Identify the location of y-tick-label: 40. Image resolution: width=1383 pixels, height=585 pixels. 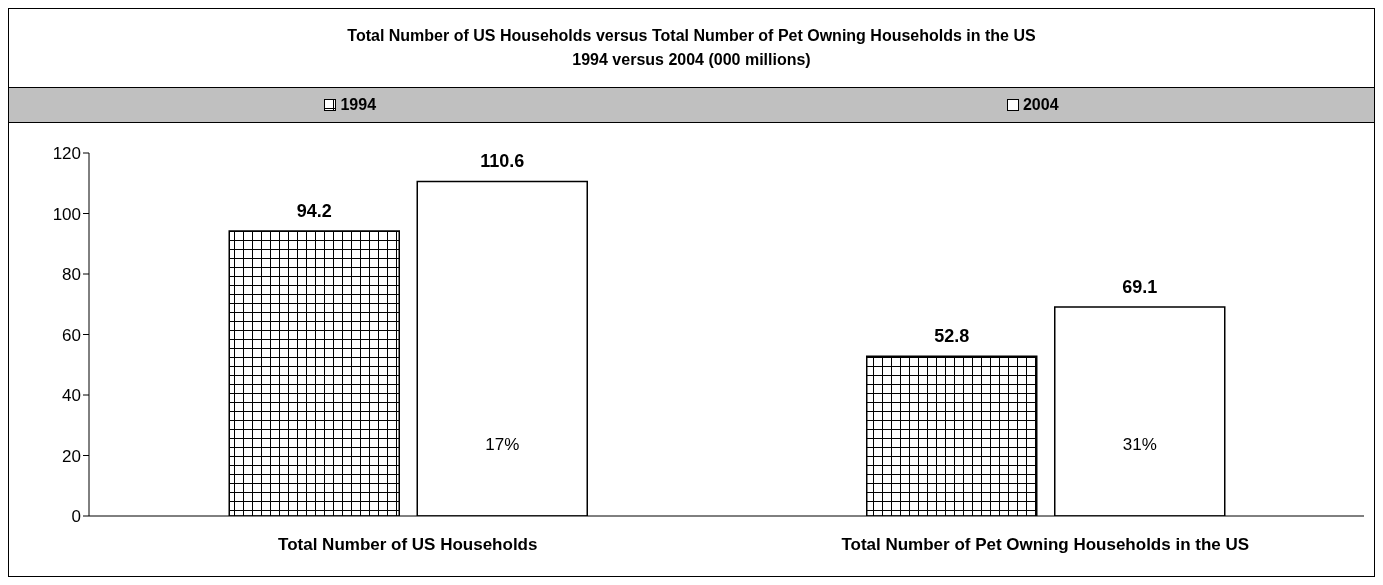
(71, 396).